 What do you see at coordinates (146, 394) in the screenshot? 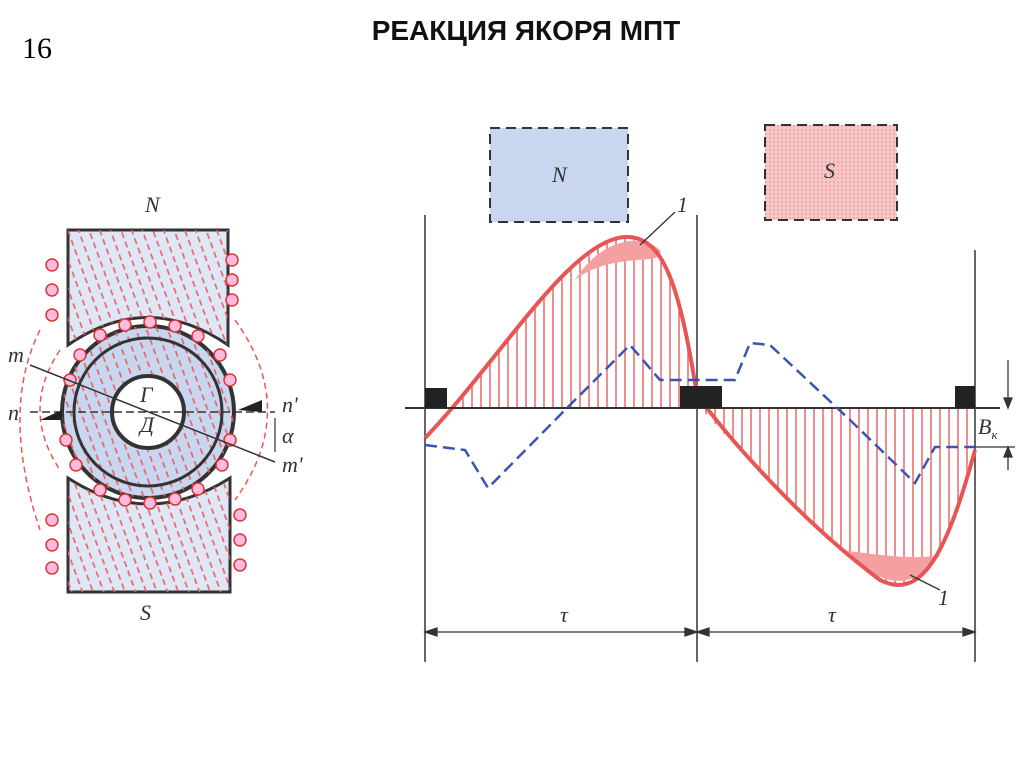
I see `shaft-label: Г` at bounding box center [146, 394].